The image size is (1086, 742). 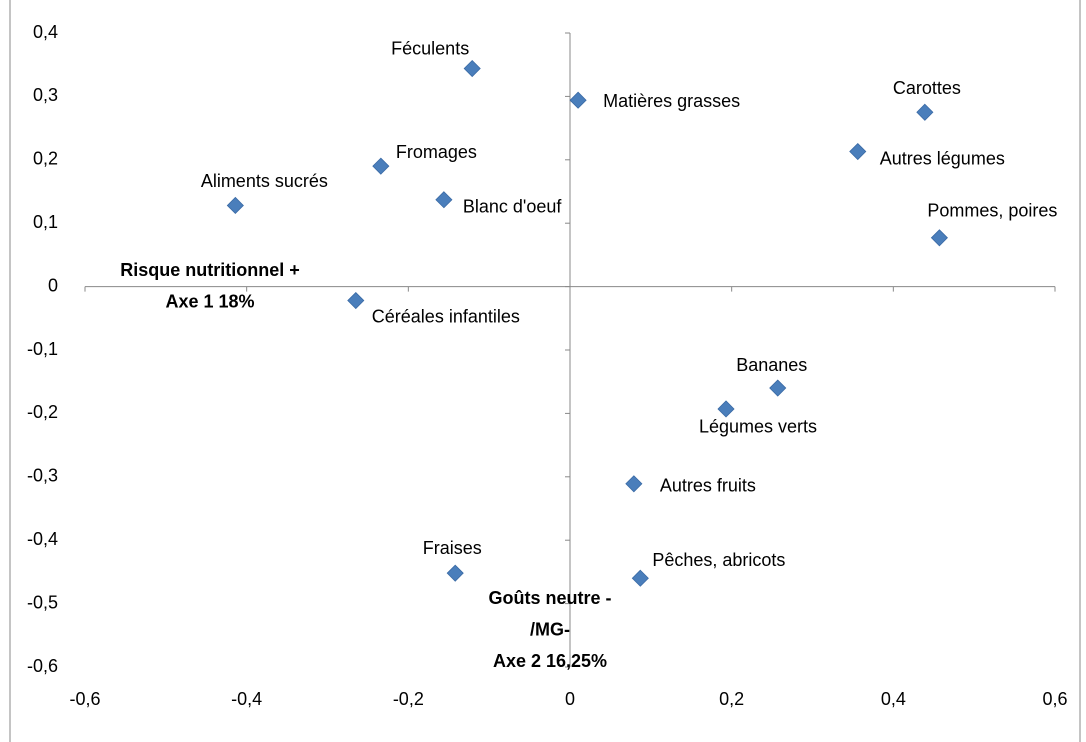 What do you see at coordinates (42, 602) in the screenshot?
I see `y-tick-label: -0,5` at bounding box center [42, 602].